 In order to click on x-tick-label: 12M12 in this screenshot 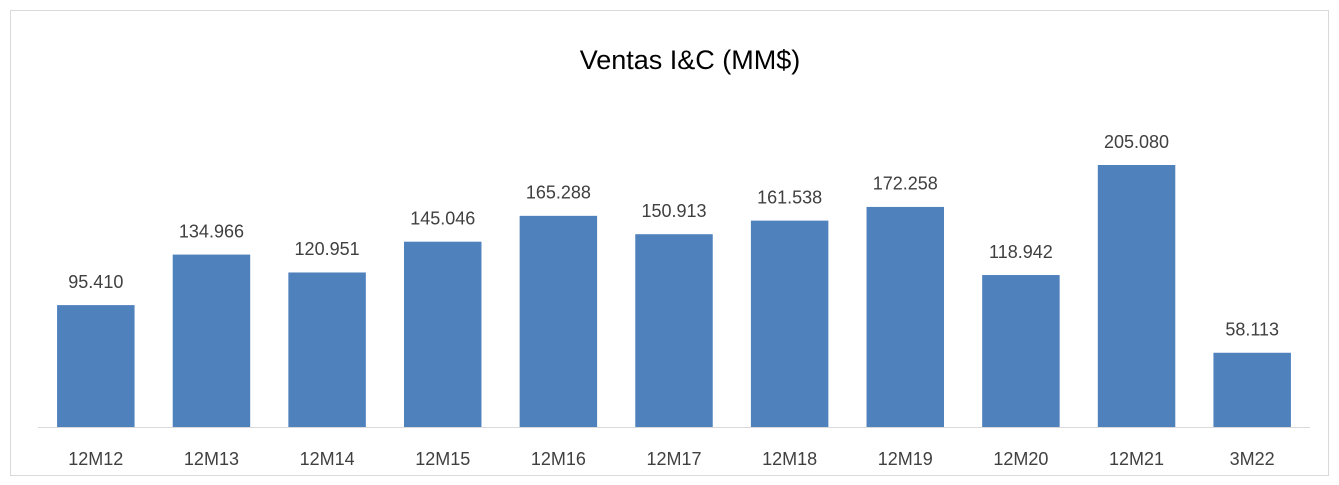, I will do `click(95, 459)`.